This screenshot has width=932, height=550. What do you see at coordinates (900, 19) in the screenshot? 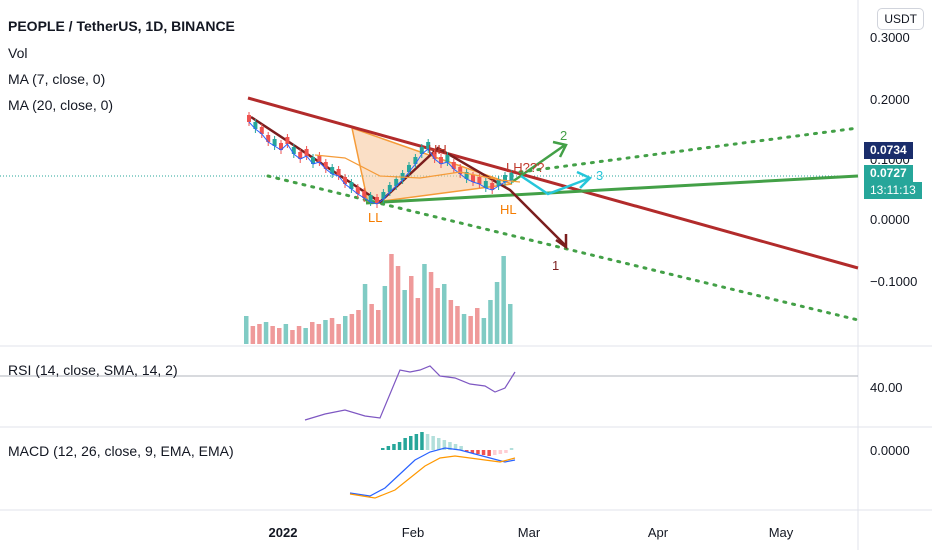
I see `currency-button: USDT` at bounding box center [900, 19].